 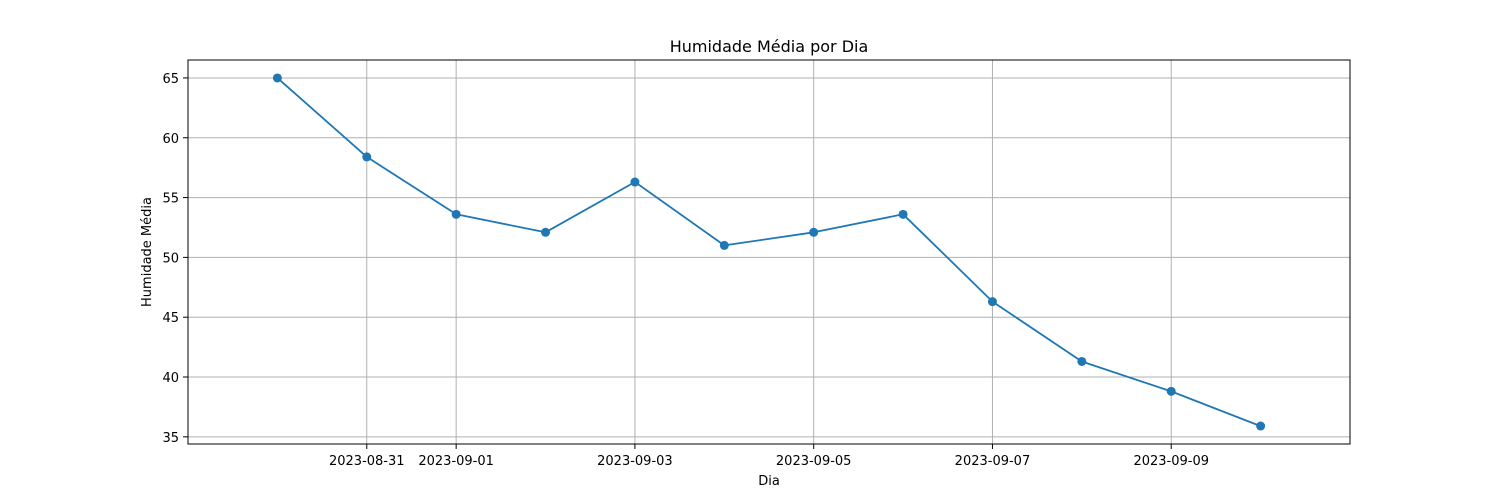 What do you see at coordinates (170, 139) in the screenshot?
I see `y-tick-label: 60` at bounding box center [170, 139].